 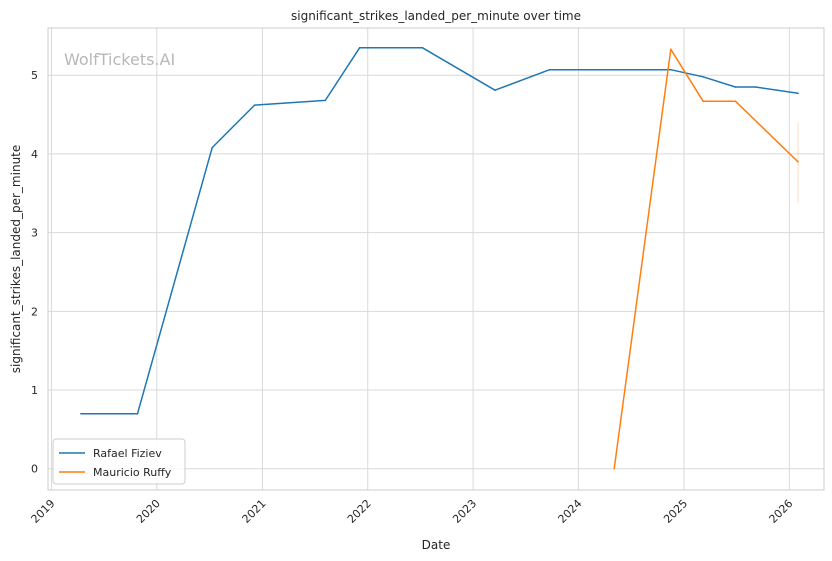 What do you see at coordinates (464, 511) in the screenshot?
I see `x-tick-label: 2023` at bounding box center [464, 511].